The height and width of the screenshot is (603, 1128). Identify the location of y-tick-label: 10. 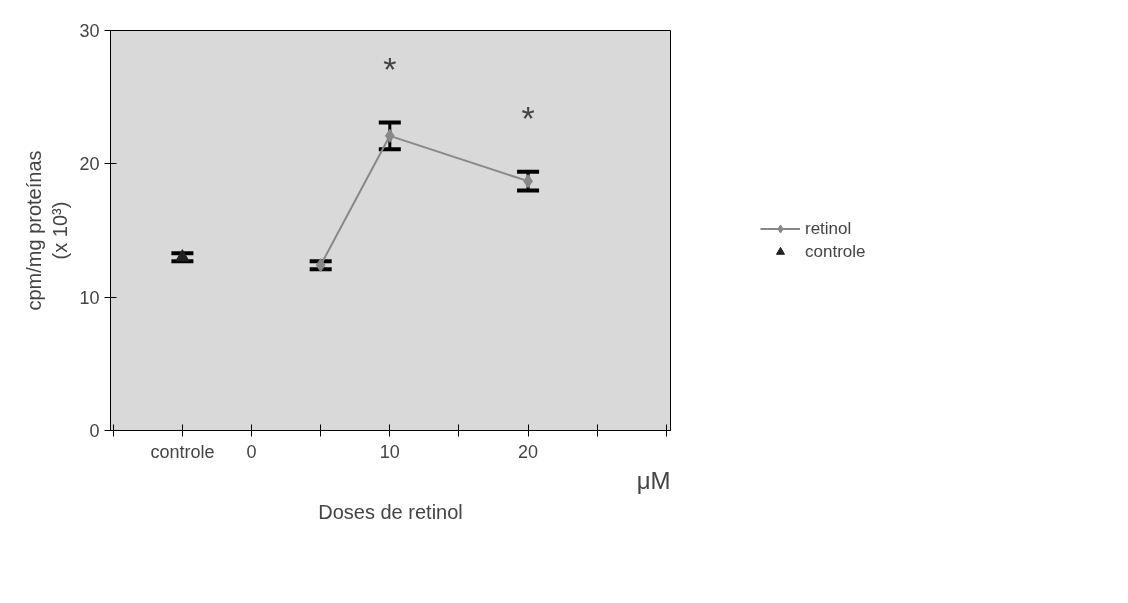
(89, 297).